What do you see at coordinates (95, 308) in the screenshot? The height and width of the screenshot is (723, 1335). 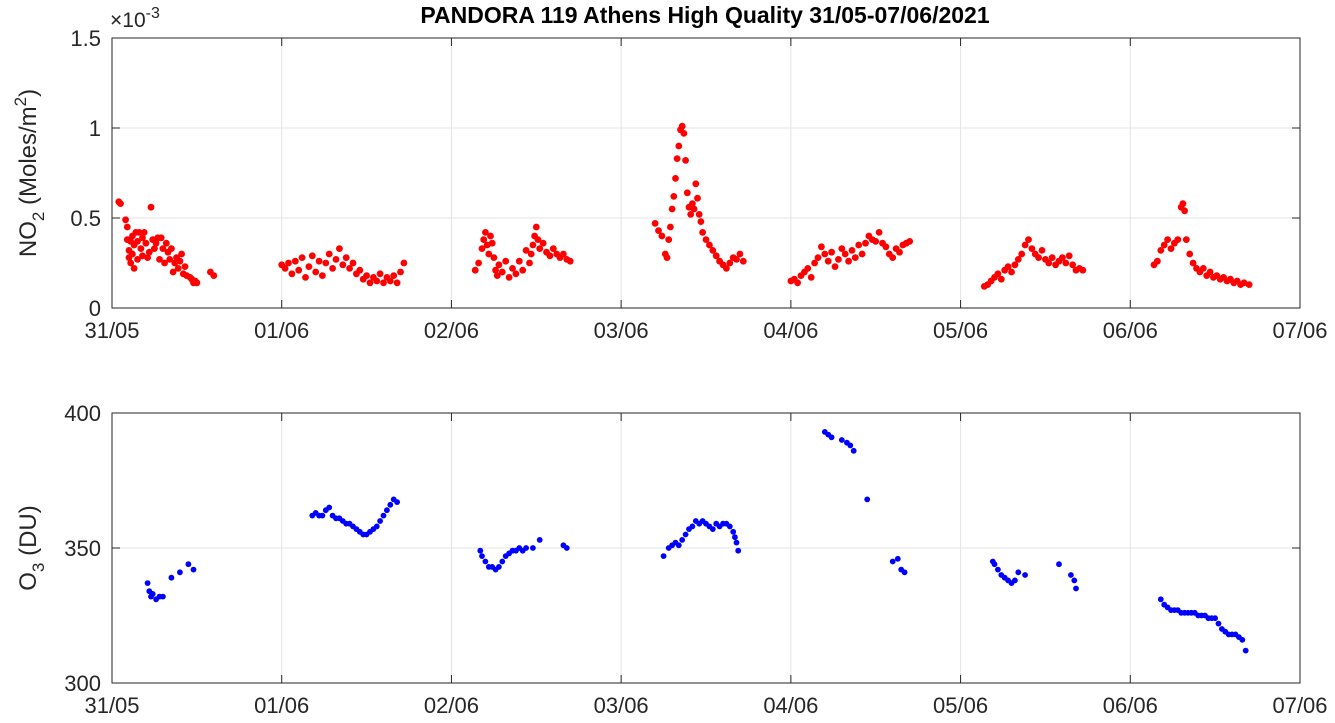 I see `no2-y-tick-label: 0` at bounding box center [95, 308].